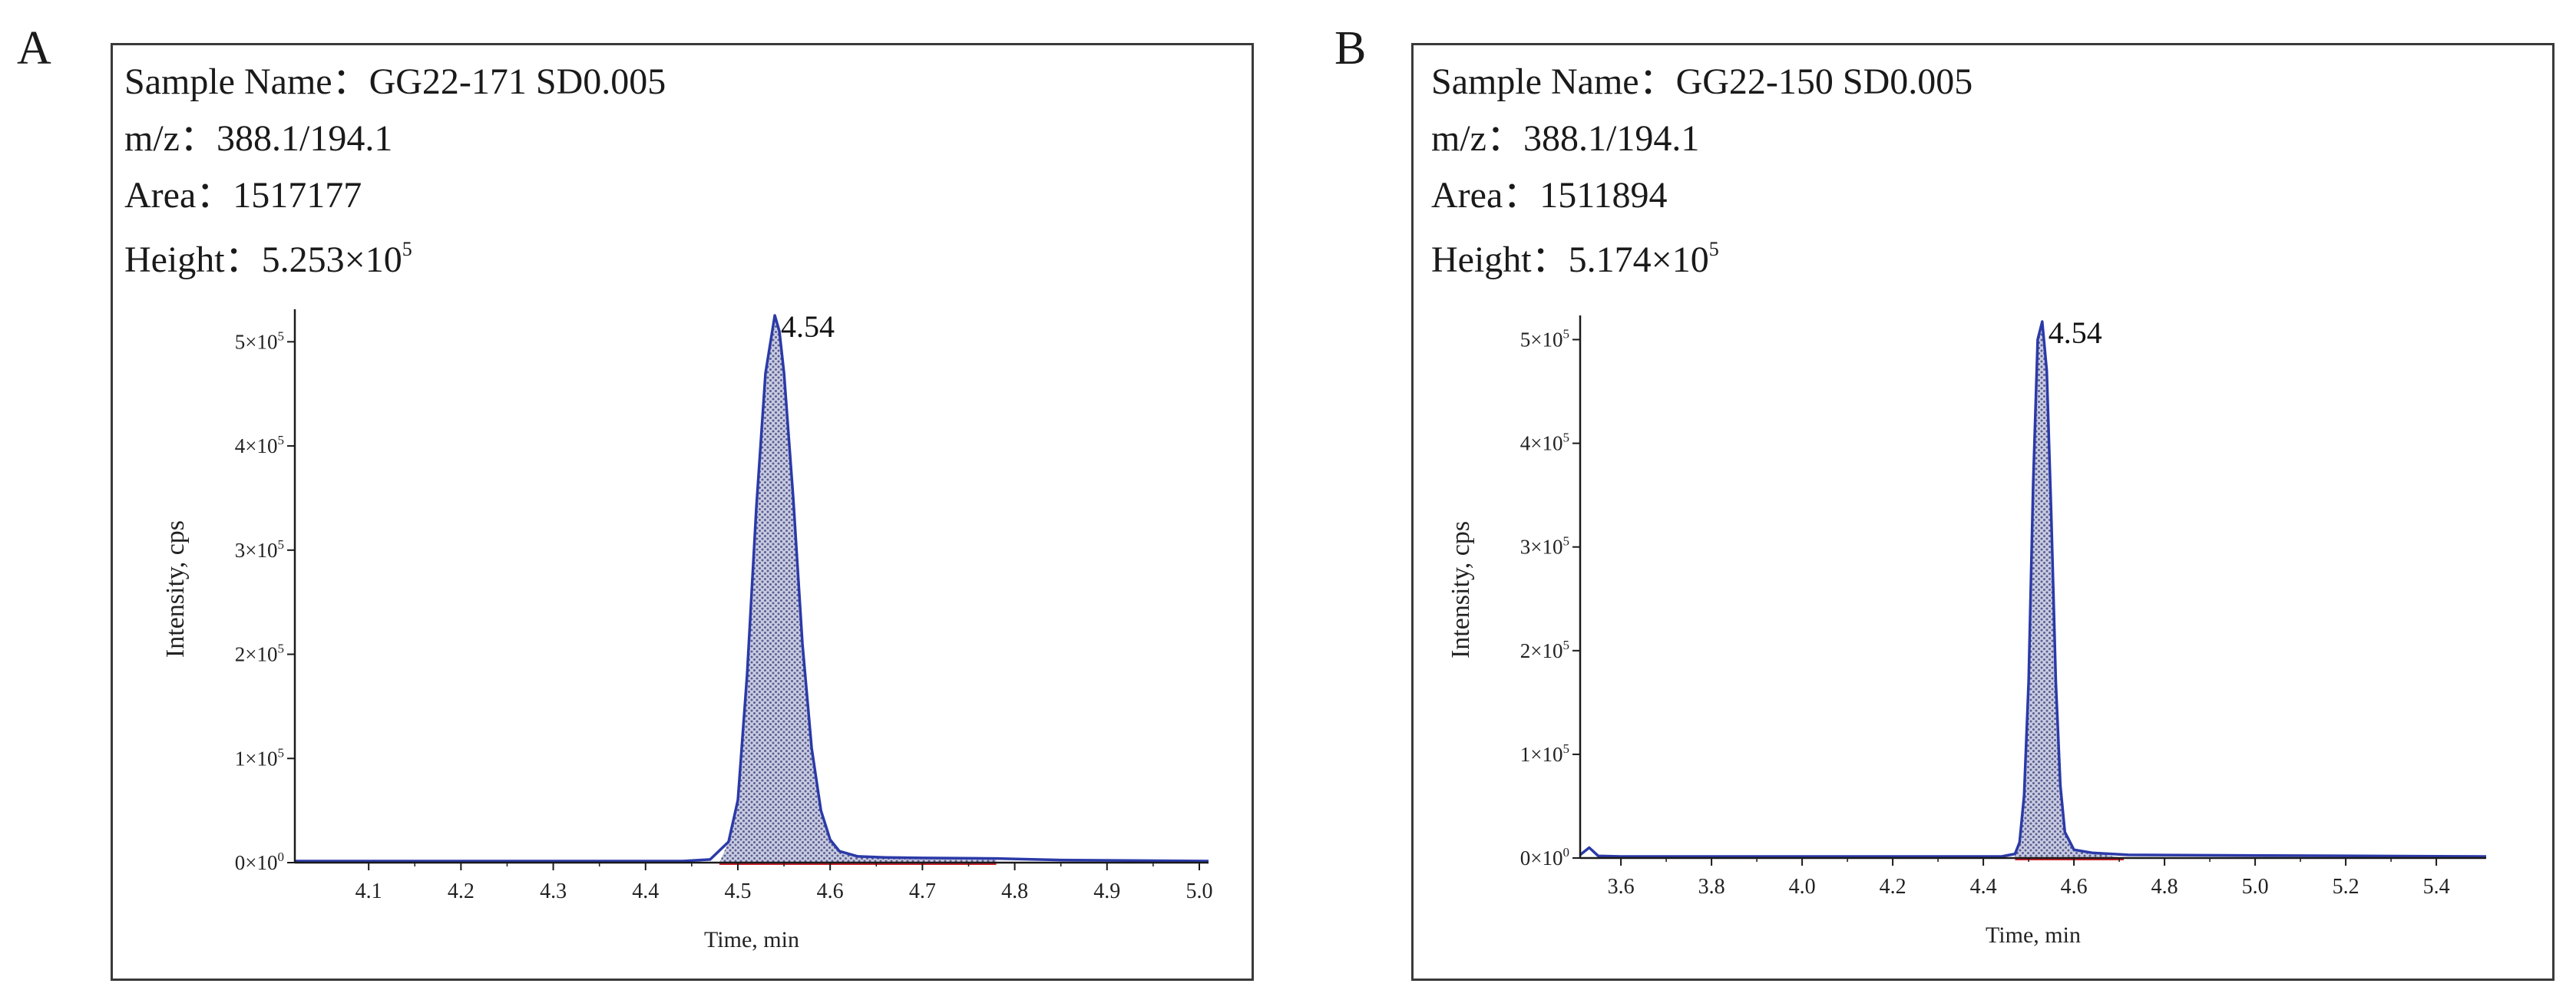 The width and height of the screenshot is (2576, 1000). What do you see at coordinates (1802, 887) in the screenshot?
I see `x-tick-label: 4.0` at bounding box center [1802, 887].